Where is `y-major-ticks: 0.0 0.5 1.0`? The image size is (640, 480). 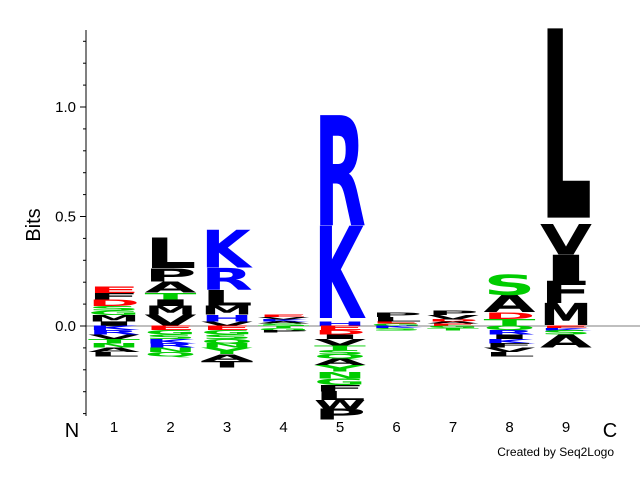 y-major-ticks: 0.0 0.5 1.0 is located at coordinates (70, 217).